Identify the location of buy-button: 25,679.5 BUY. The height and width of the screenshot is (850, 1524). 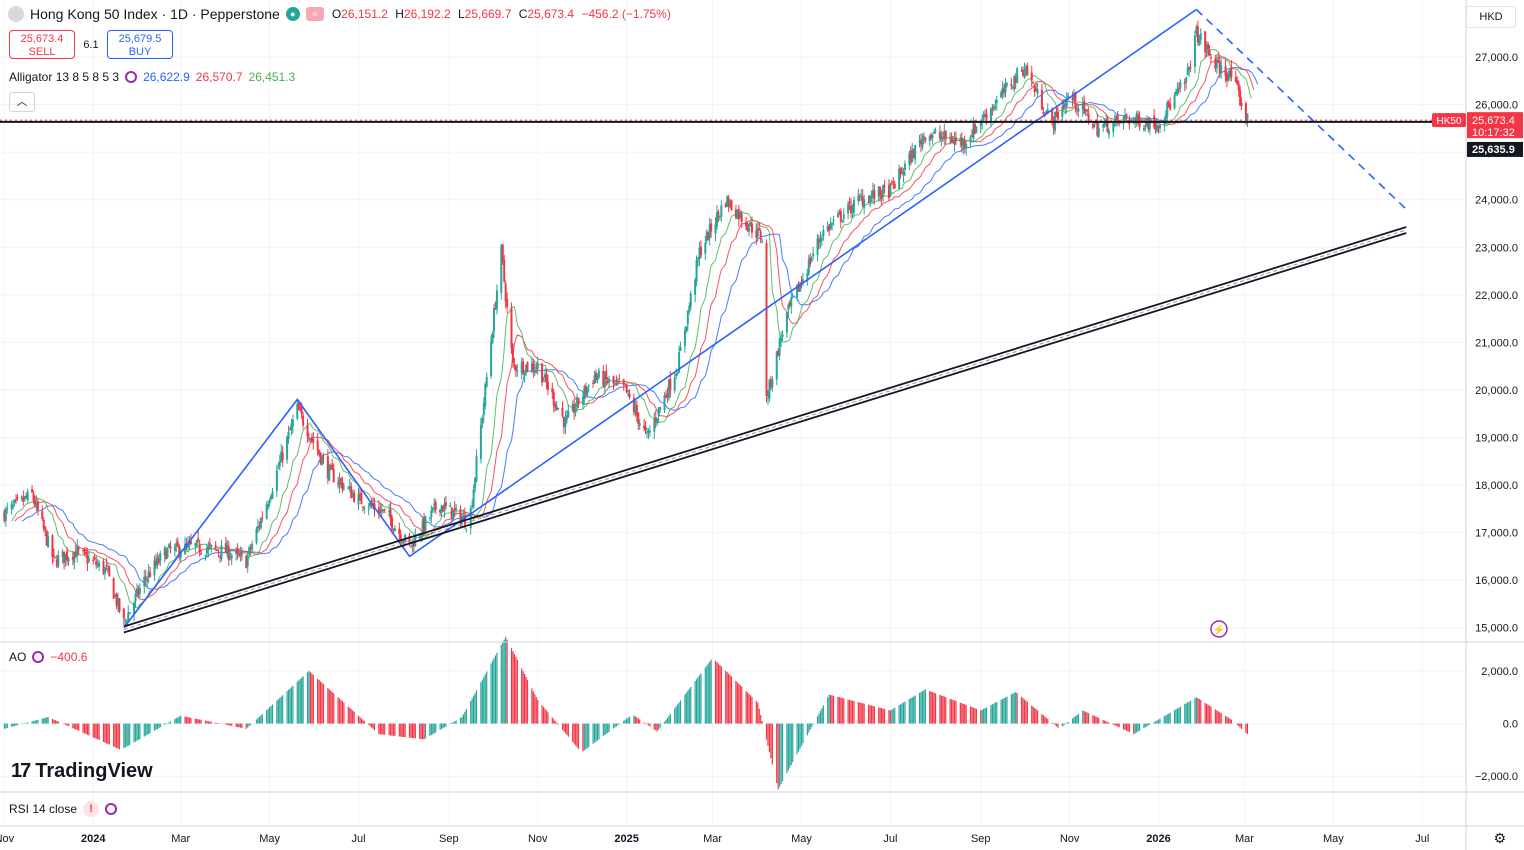
(140, 44).